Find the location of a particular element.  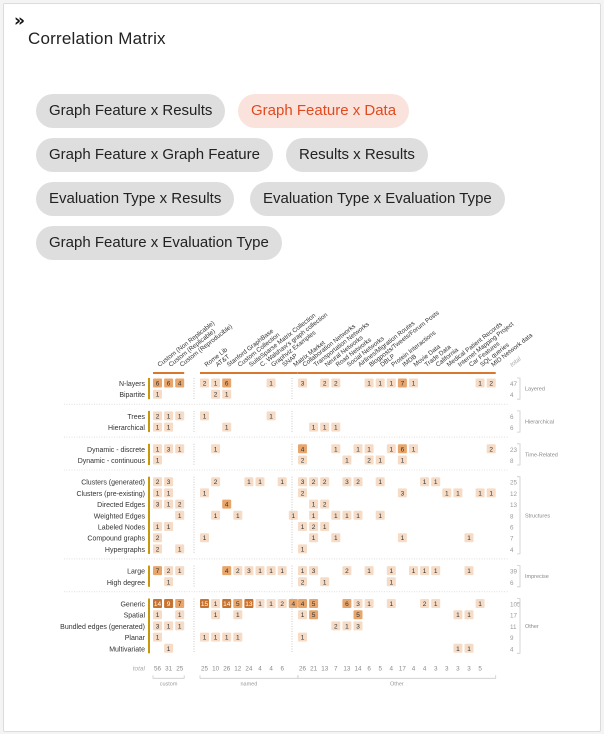

row-label: Dynamic - continuous is located at coordinates (112, 461).